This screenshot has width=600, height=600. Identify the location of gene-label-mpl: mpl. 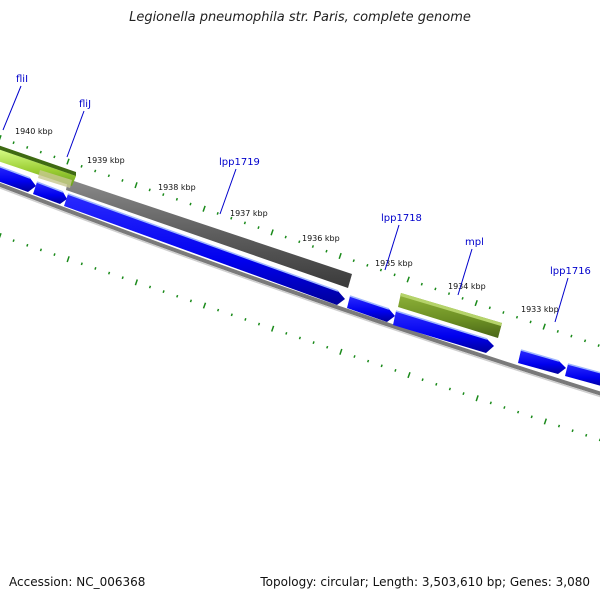
(474, 242).